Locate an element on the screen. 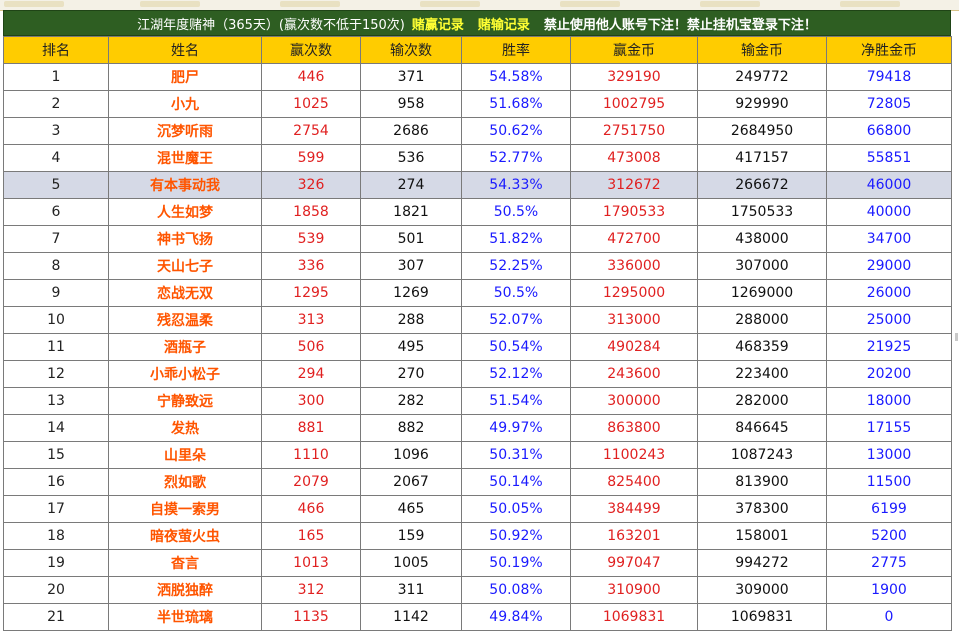 This screenshot has height=631, width=959. cell-net-coins: 21925 is located at coordinates (889, 347).